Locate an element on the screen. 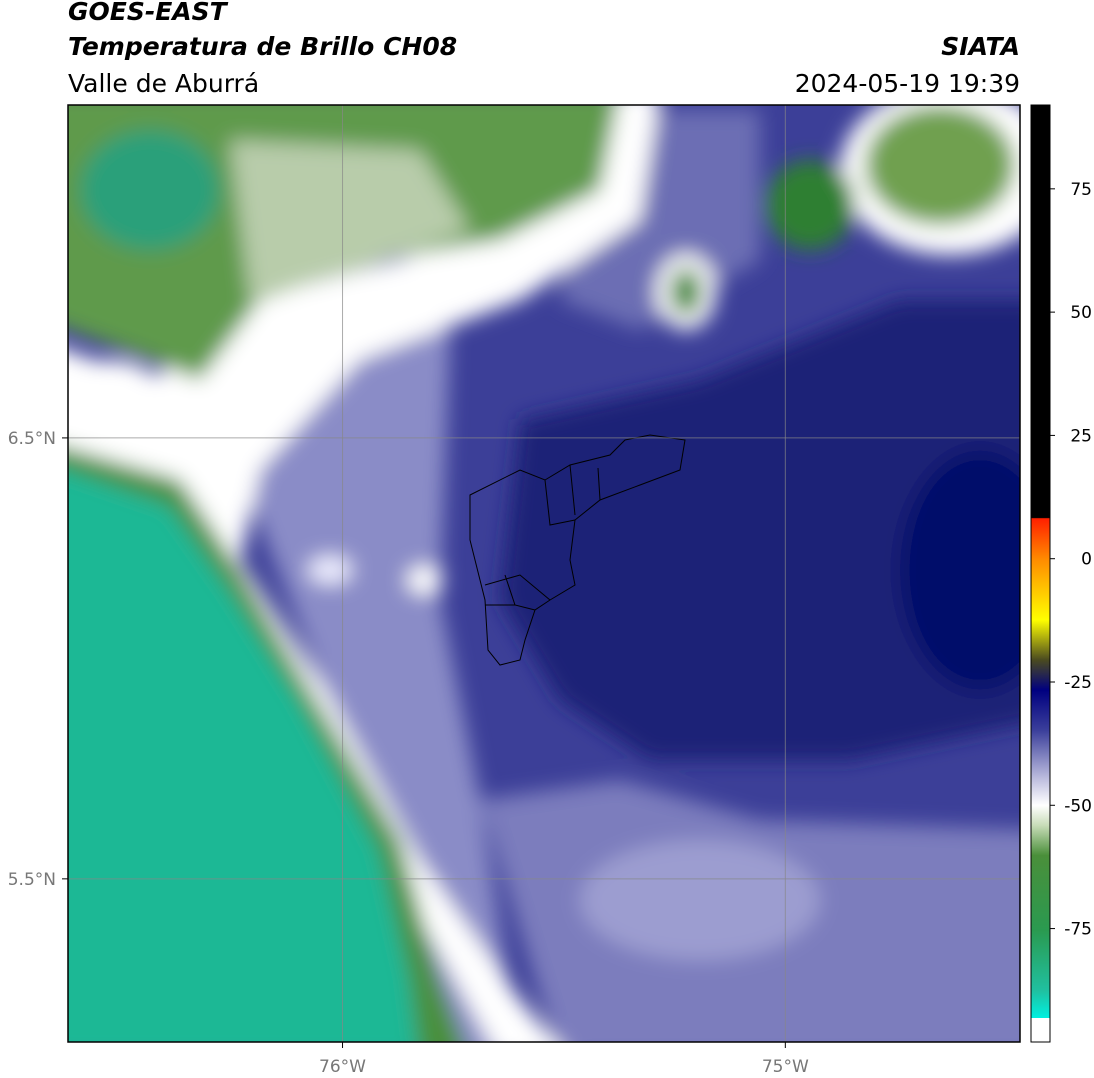 This screenshot has width=1094, height=1078. source: SIATA is located at coordinates (980, 46).